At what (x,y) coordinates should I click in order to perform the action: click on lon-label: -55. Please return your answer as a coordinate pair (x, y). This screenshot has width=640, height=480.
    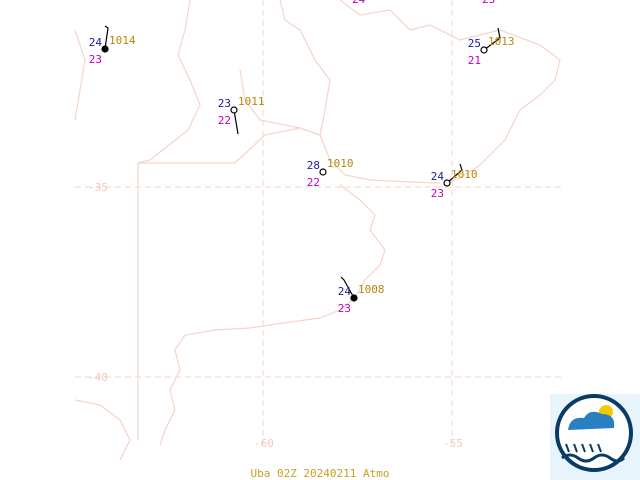
    Looking at the image, I should click on (453, 443).